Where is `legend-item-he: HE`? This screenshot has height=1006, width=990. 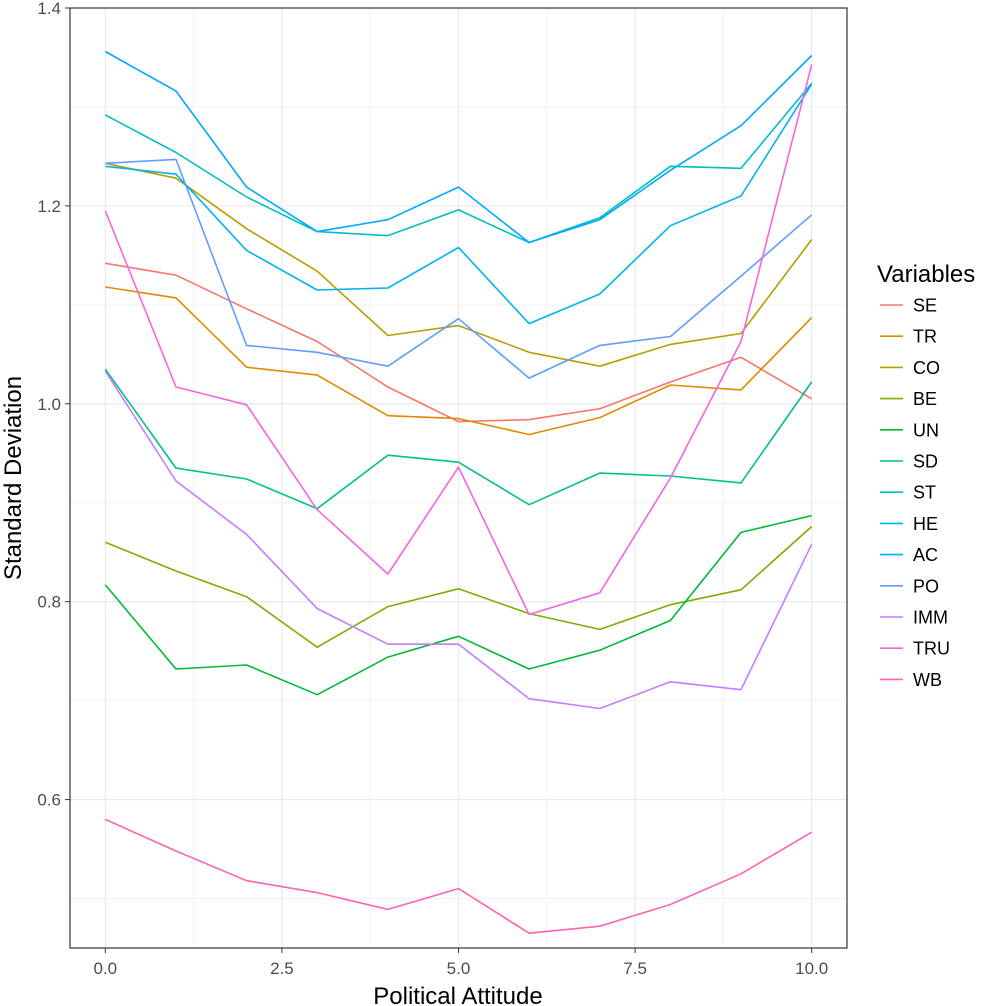
legend-item-he: HE is located at coordinates (909, 524).